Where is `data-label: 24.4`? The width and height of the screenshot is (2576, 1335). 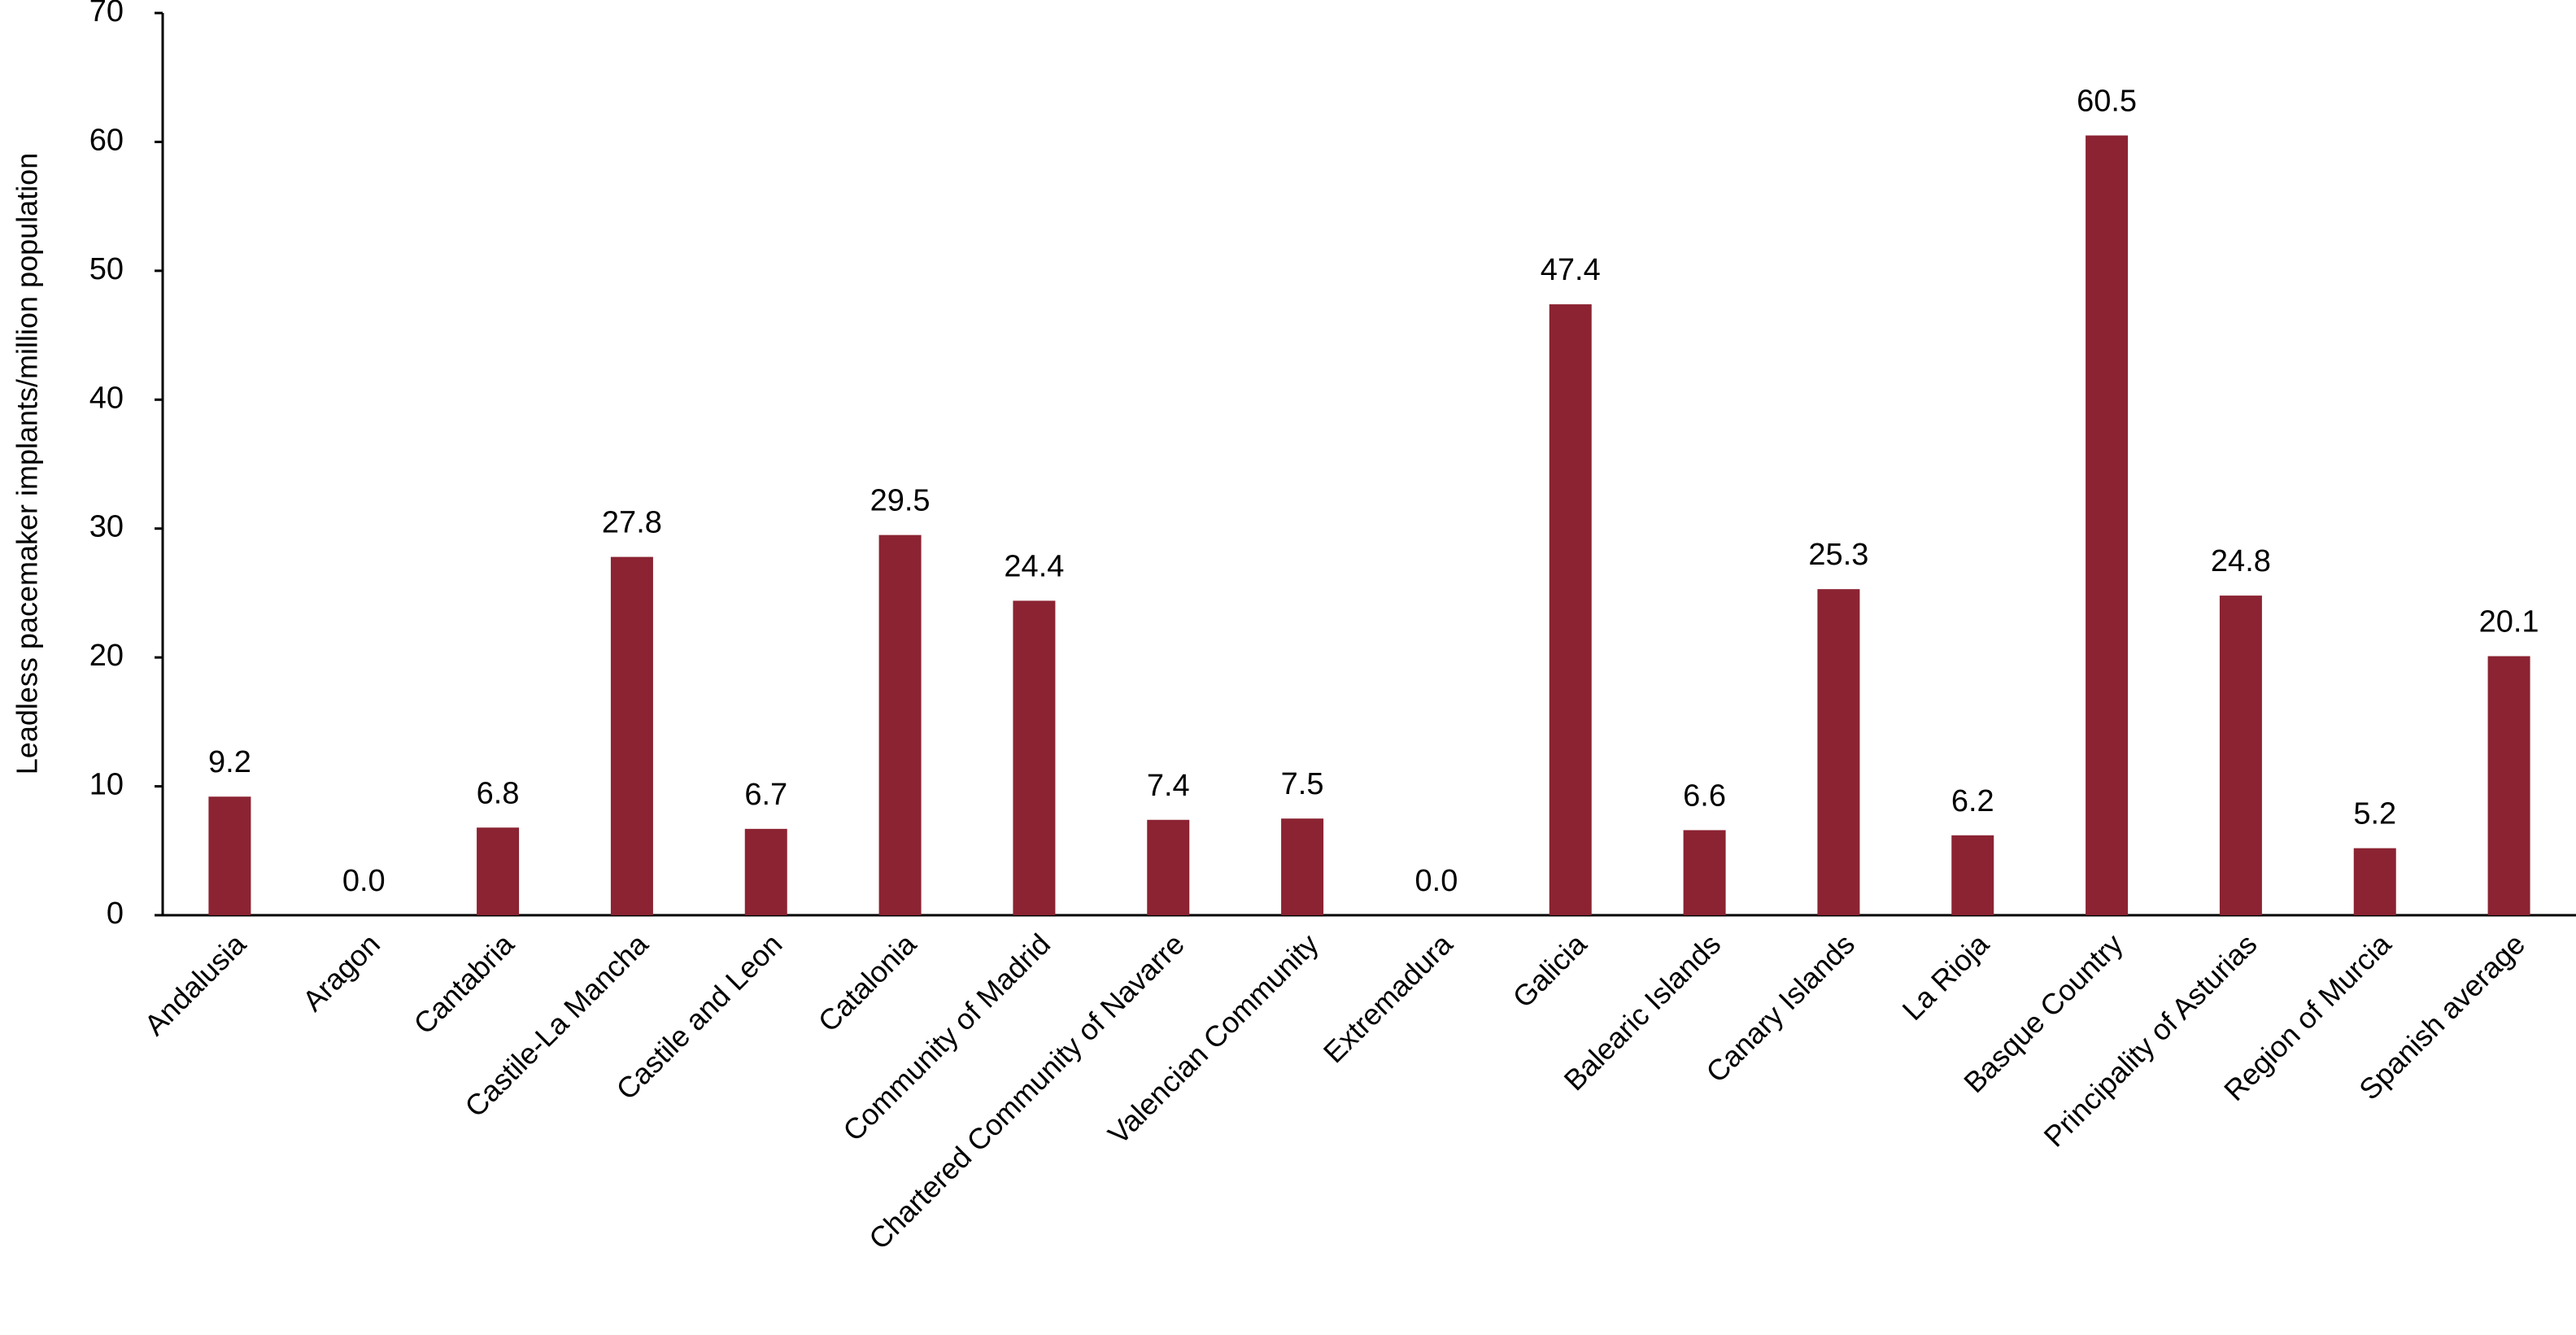
data-label: 24.4 is located at coordinates (1034, 566).